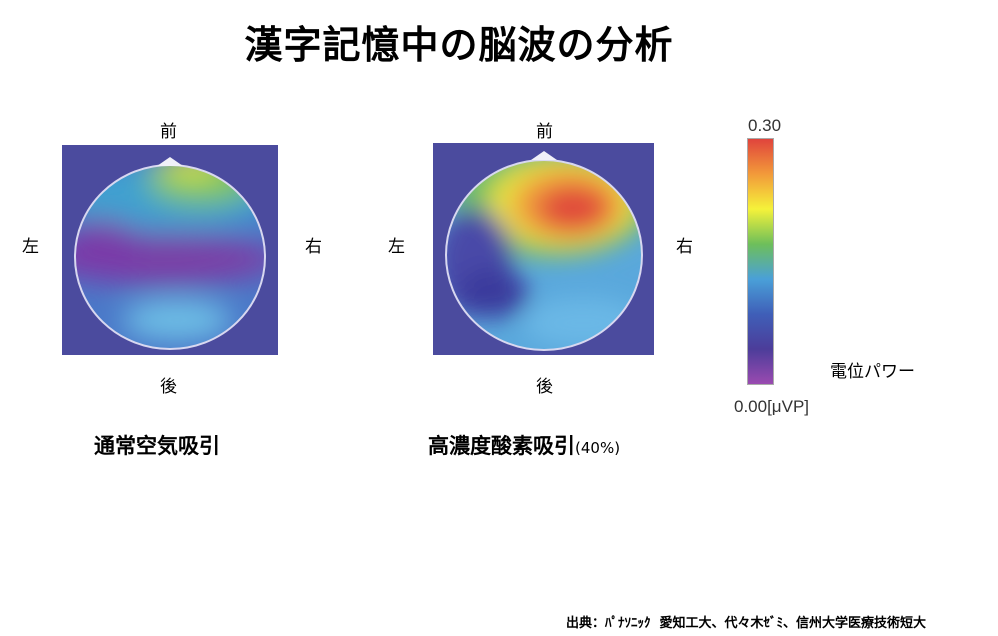 The width and height of the screenshot is (998, 636). I want to click on colorbar-min-label: 0.00[μVP], so click(772, 406).